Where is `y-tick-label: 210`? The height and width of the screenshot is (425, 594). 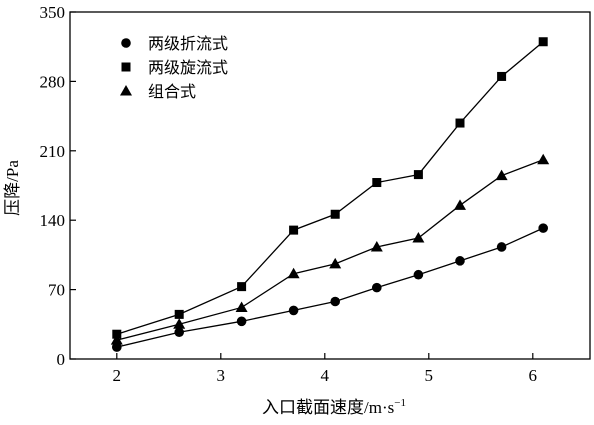 y-tick-label: 210 is located at coordinates (53, 151).